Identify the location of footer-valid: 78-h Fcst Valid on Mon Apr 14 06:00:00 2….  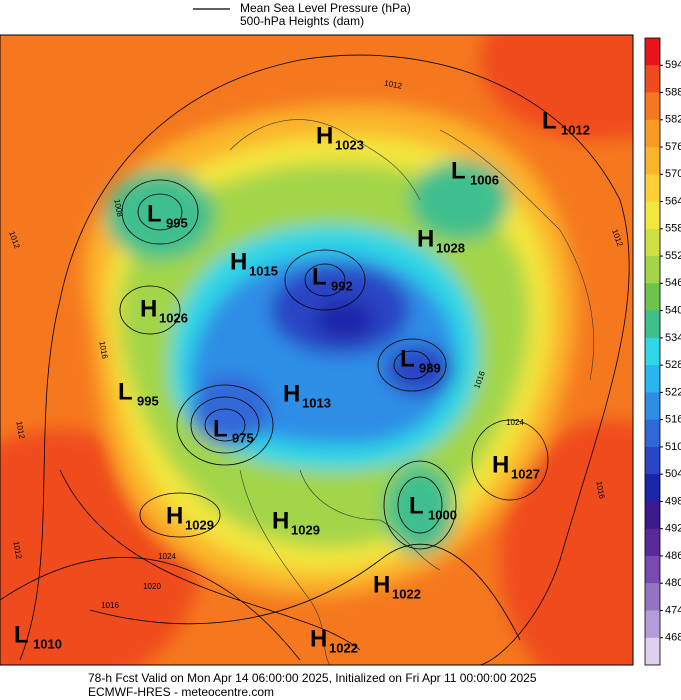
(312, 678).